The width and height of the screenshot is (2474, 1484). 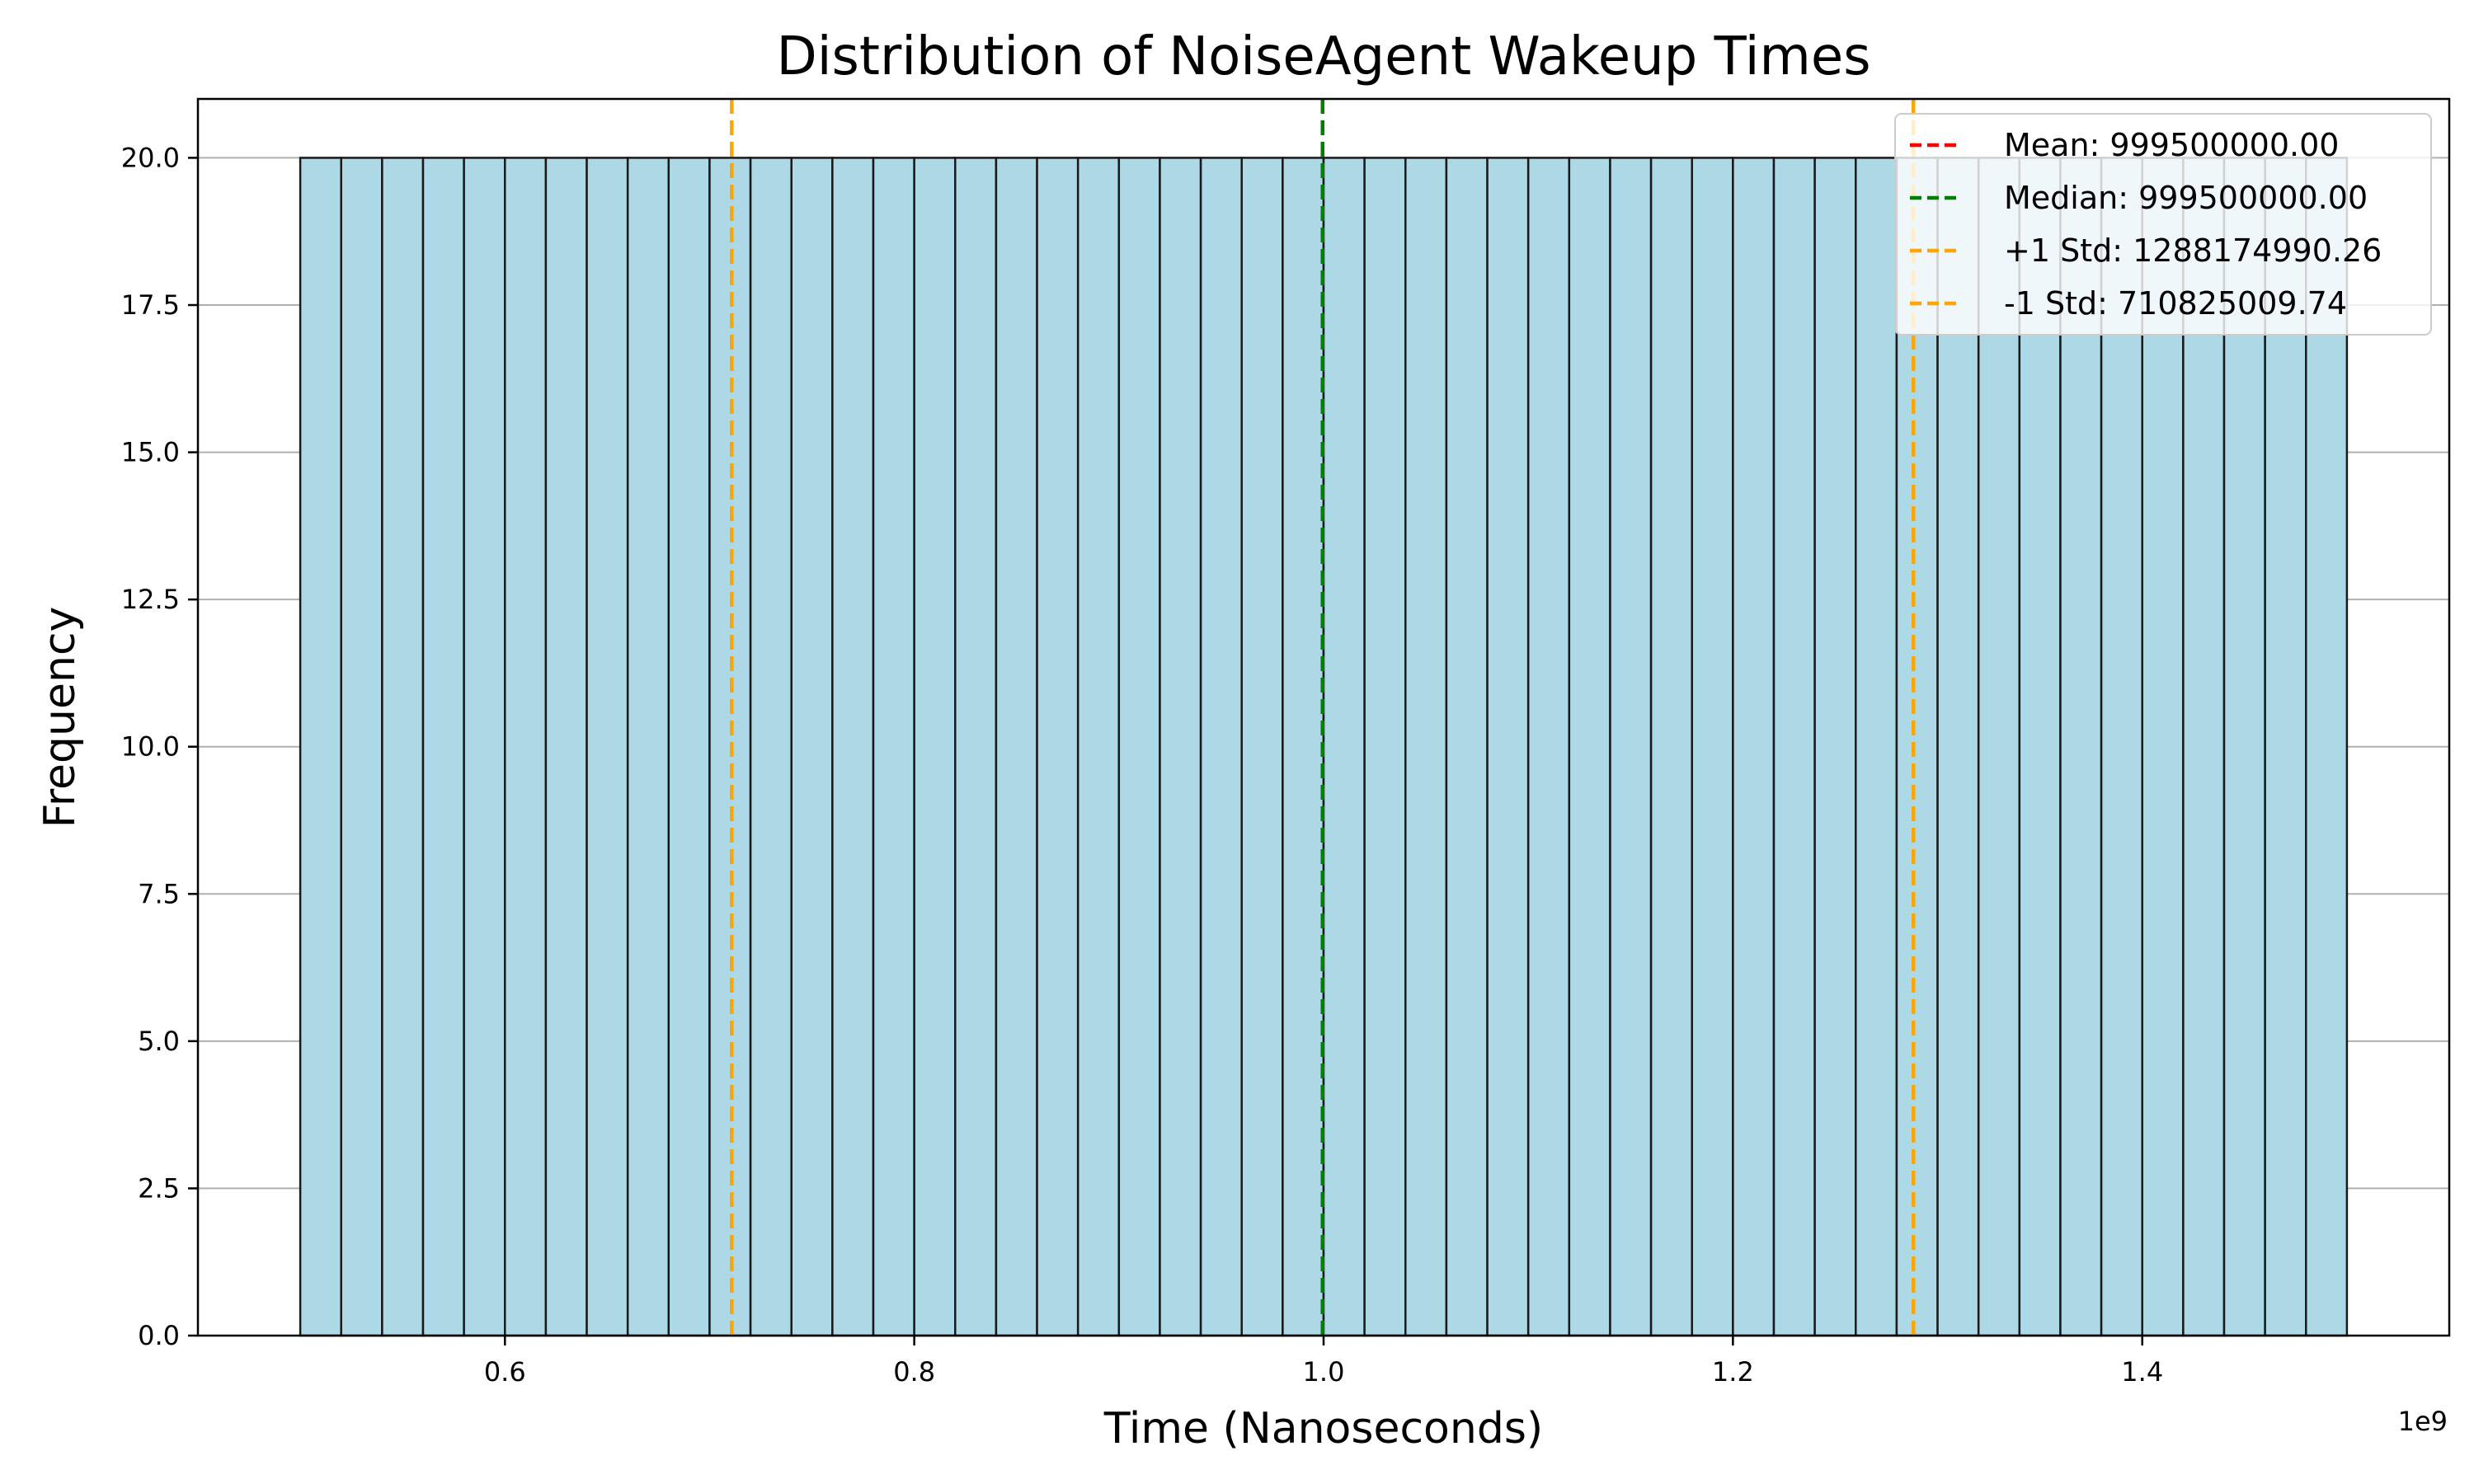 I want to click on x-tick-label: 0.8, so click(x=914, y=1372).